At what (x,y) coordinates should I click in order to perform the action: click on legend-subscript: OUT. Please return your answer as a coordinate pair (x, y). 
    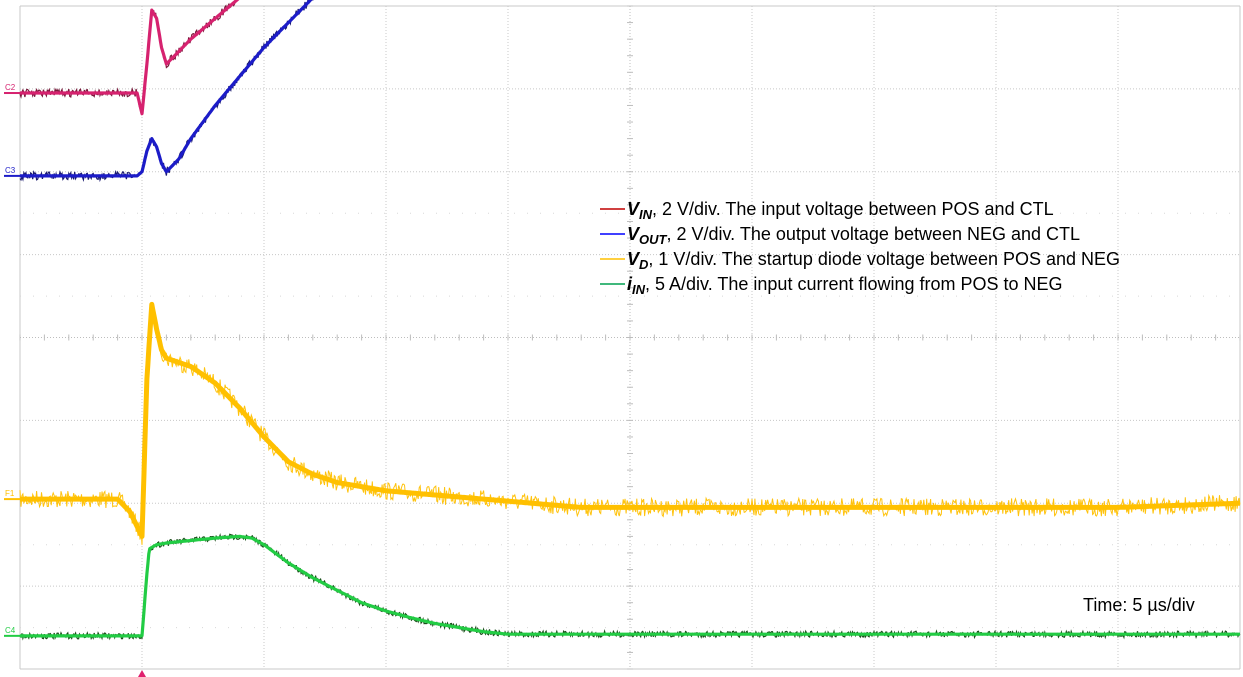
    Looking at the image, I should click on (653, 239).